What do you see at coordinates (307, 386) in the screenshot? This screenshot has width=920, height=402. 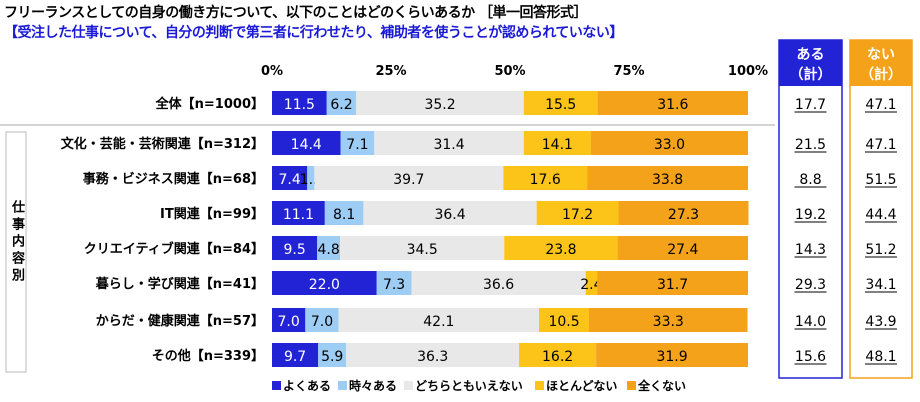 I see `legend-label: よくある` at bounding box center [307, 386].